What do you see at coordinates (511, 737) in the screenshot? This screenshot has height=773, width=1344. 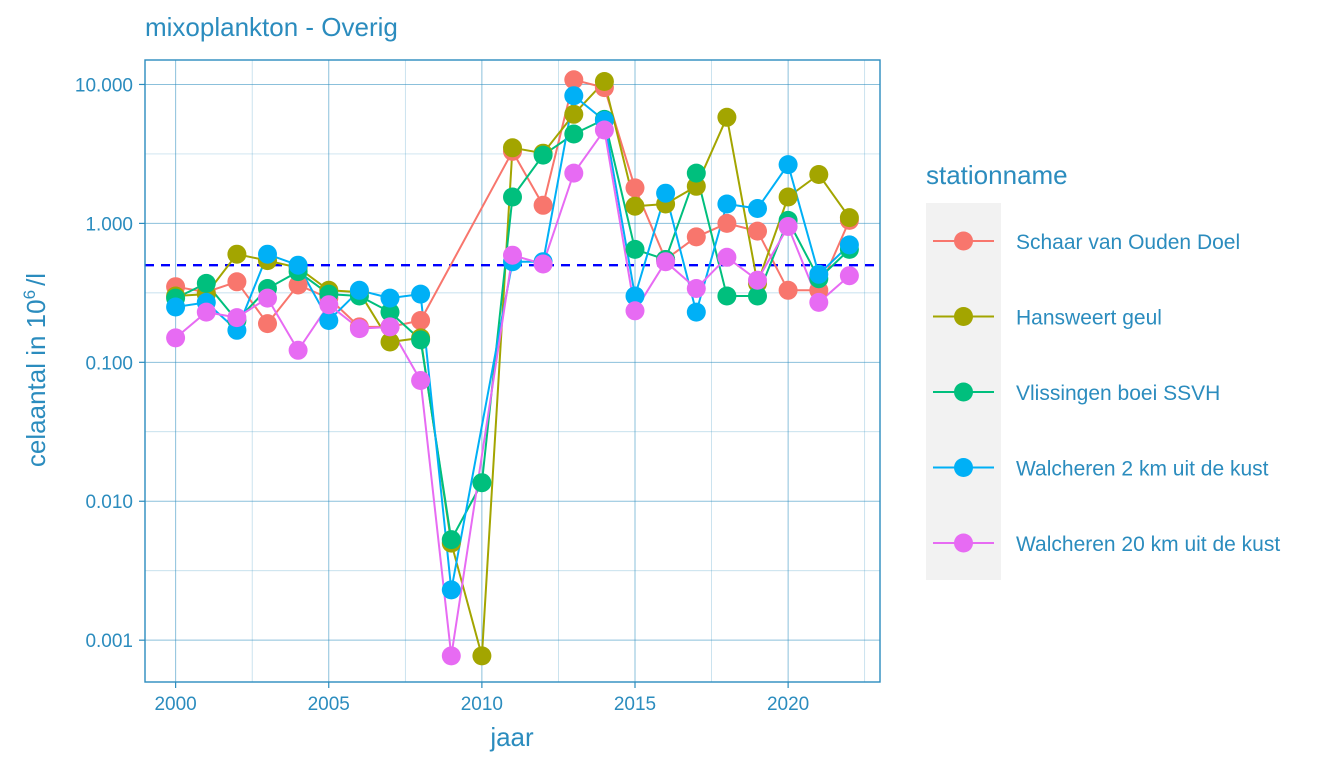 I see `x-axis-title: jaar` at bounding box center [511, 737].